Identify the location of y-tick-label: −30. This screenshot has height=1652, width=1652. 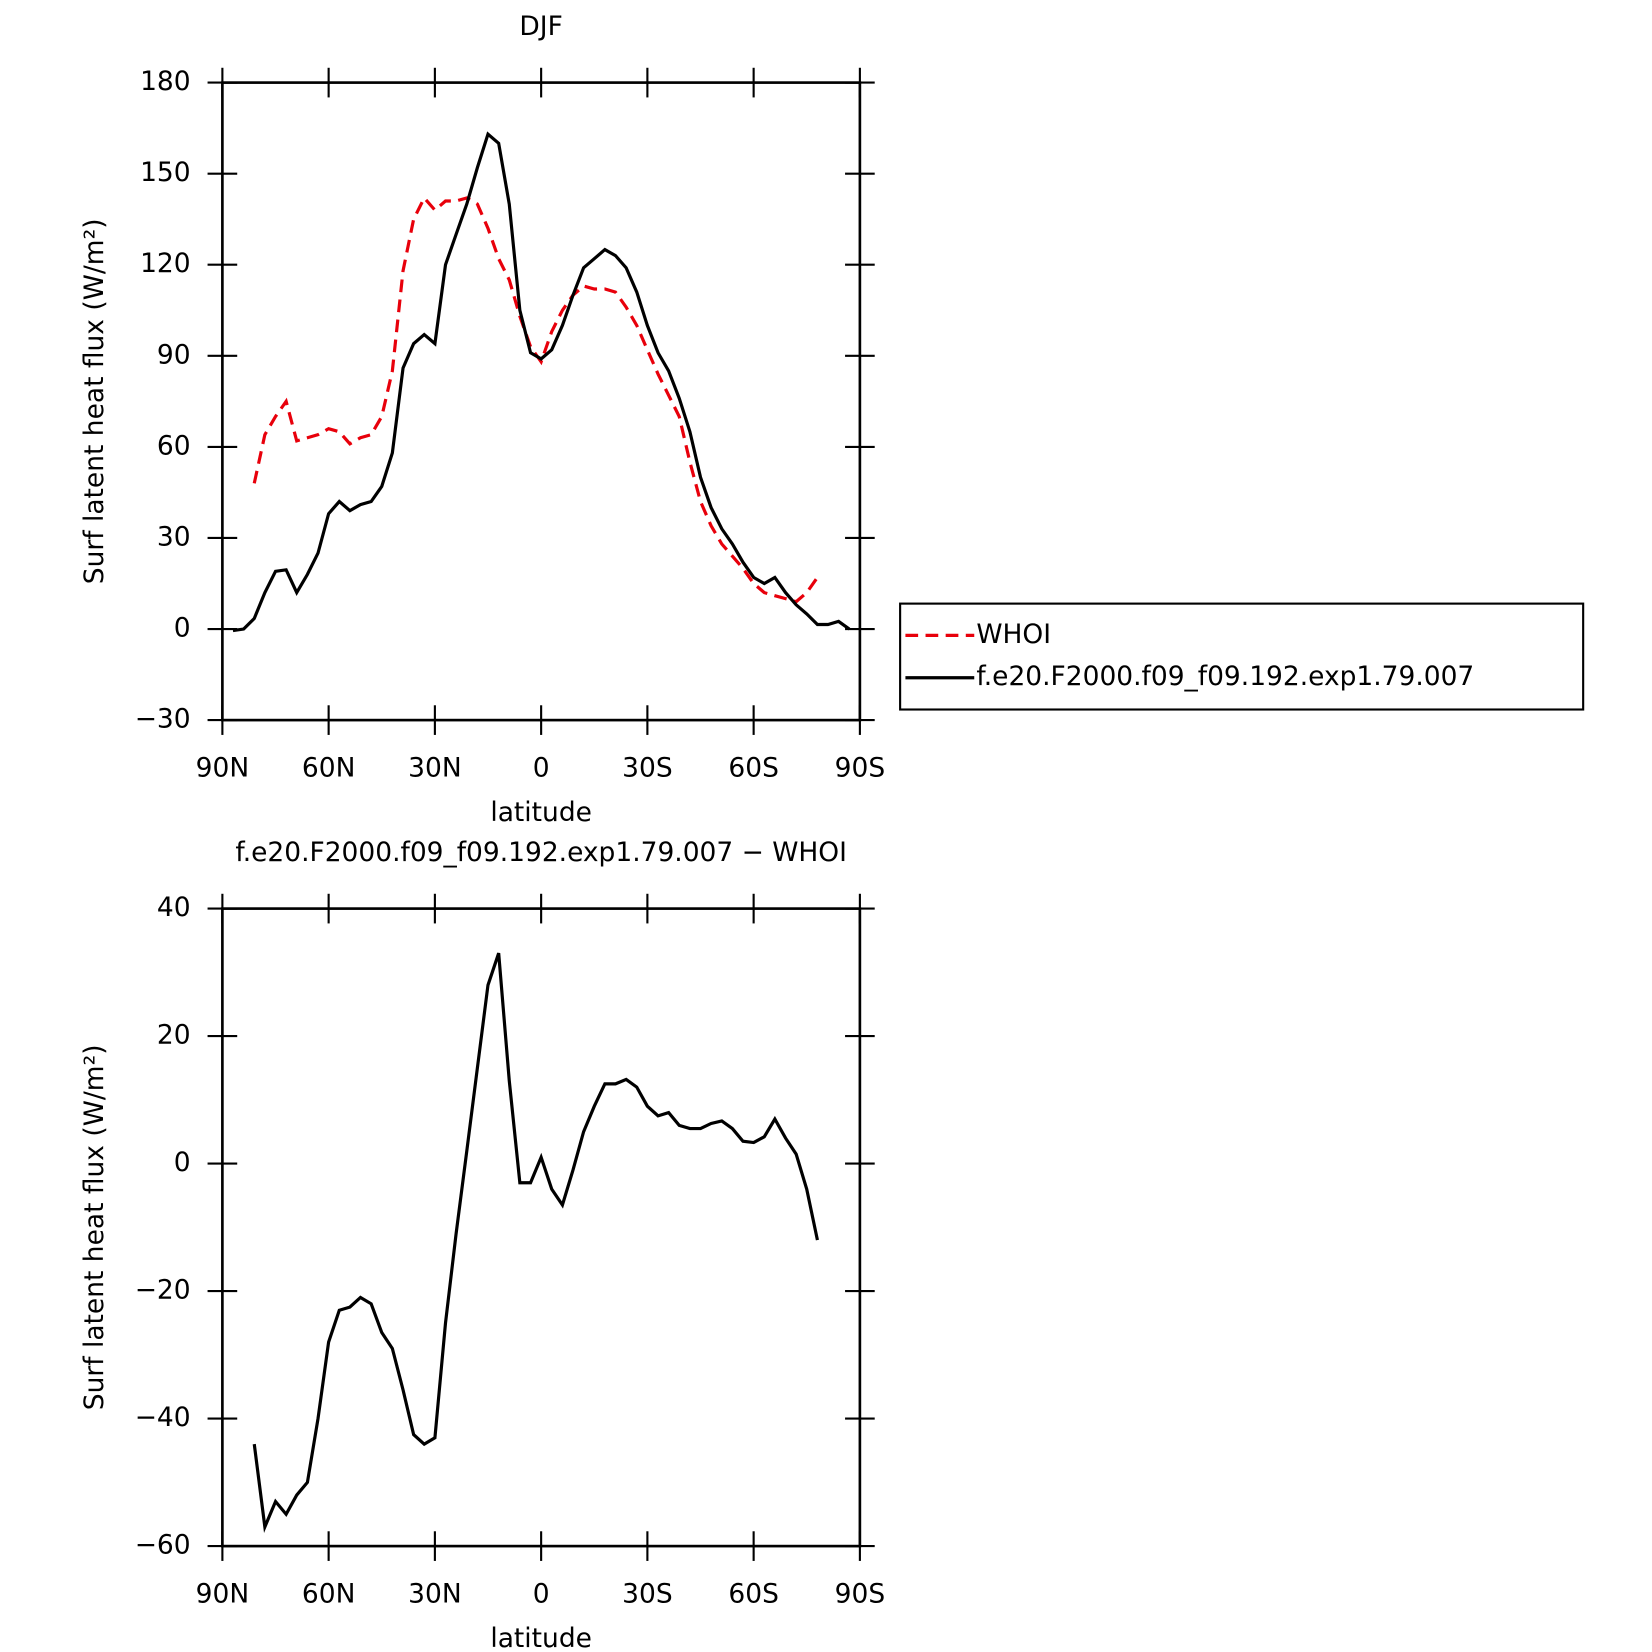
(163, 719).